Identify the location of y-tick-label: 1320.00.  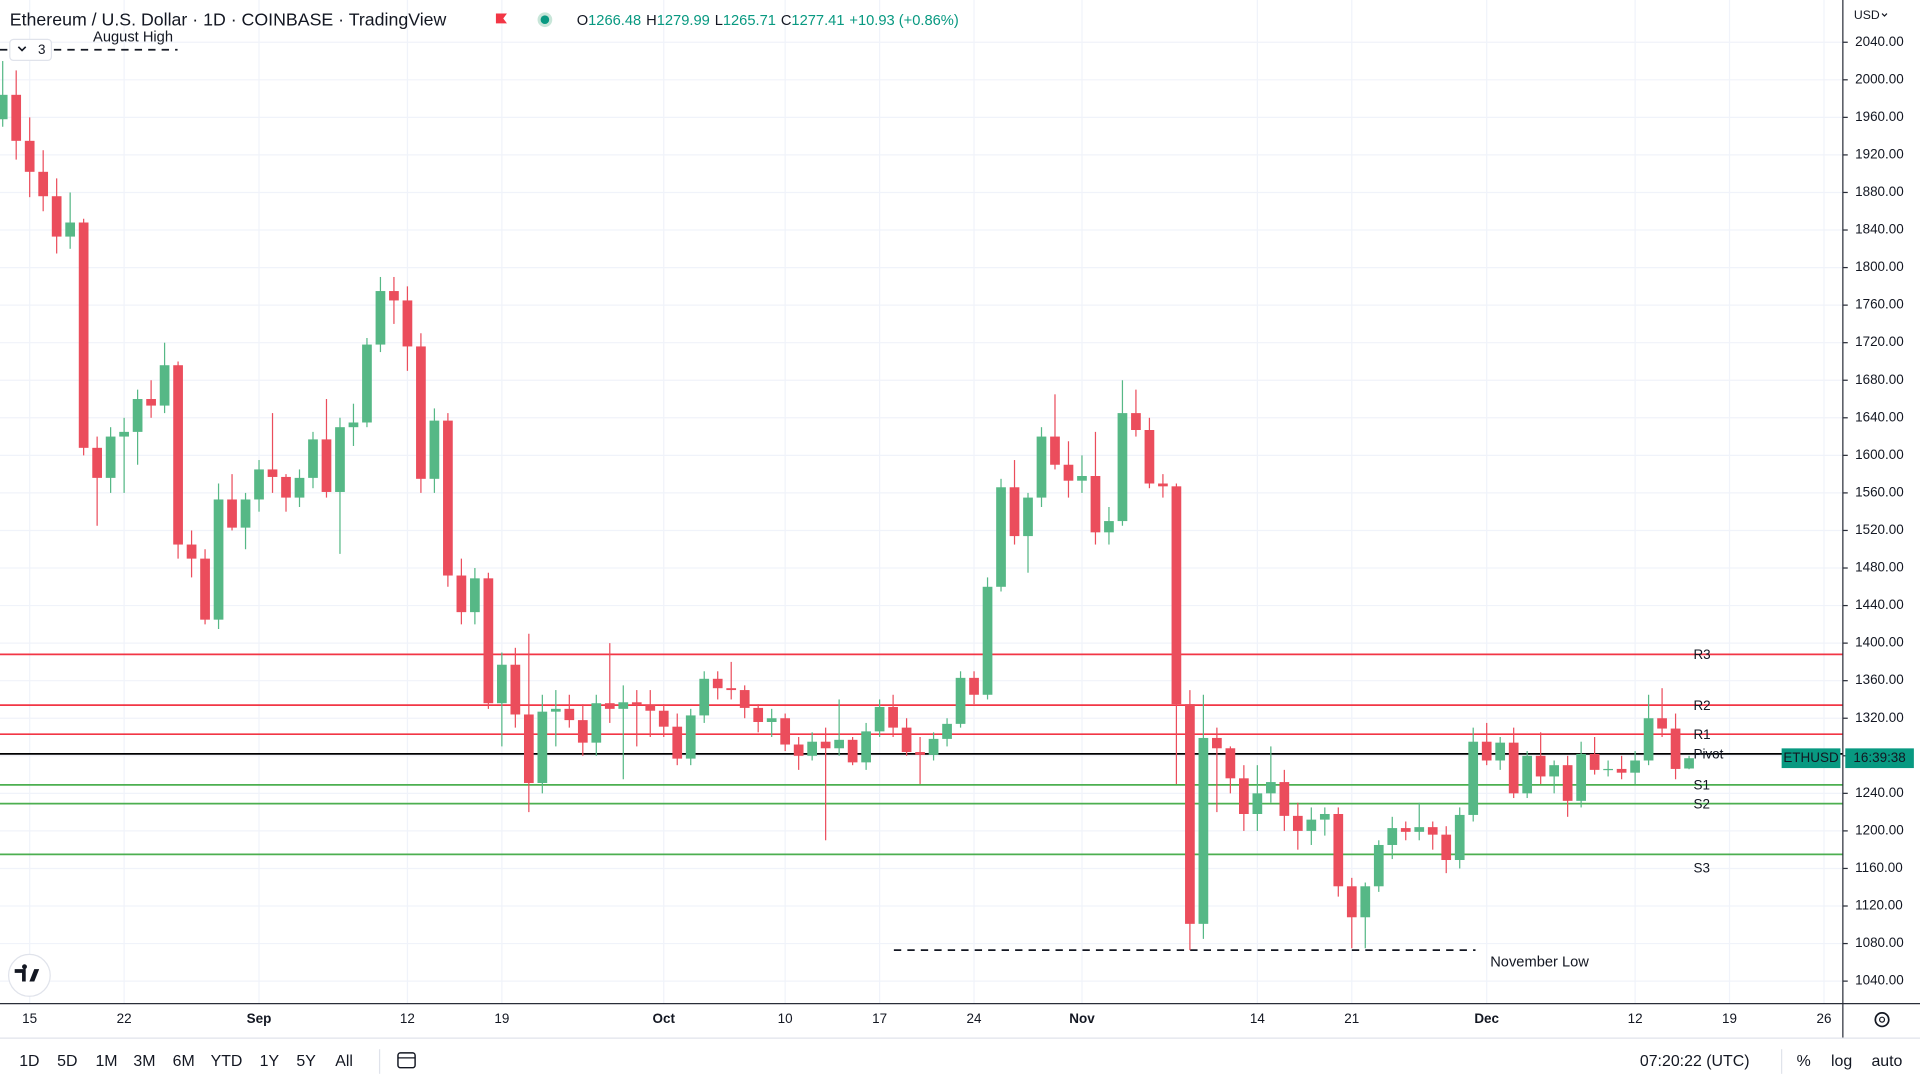
(1879, 717).